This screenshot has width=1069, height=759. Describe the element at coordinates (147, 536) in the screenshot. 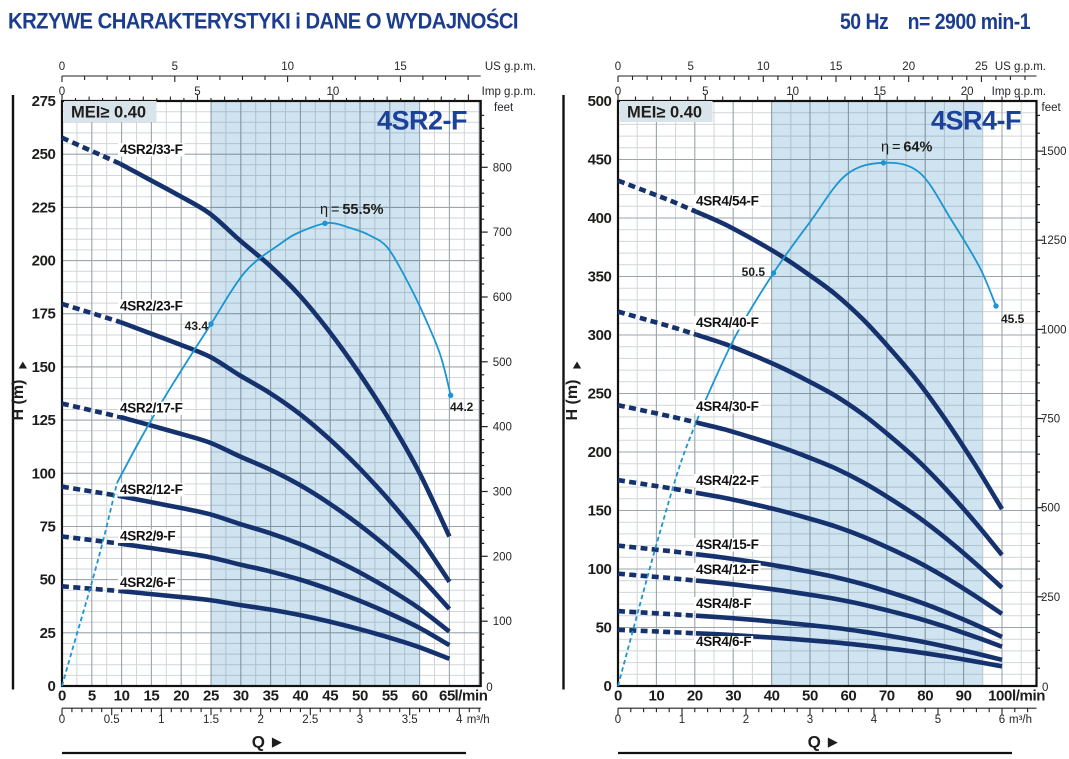

I see `svg-text: 4SR2/9-F` at that location.